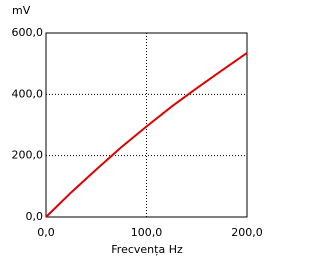  What do you see at coordinates (147, 232) in the screenshot?
I see `x-tick-label: 100,0` at bounding box center [147, 232].